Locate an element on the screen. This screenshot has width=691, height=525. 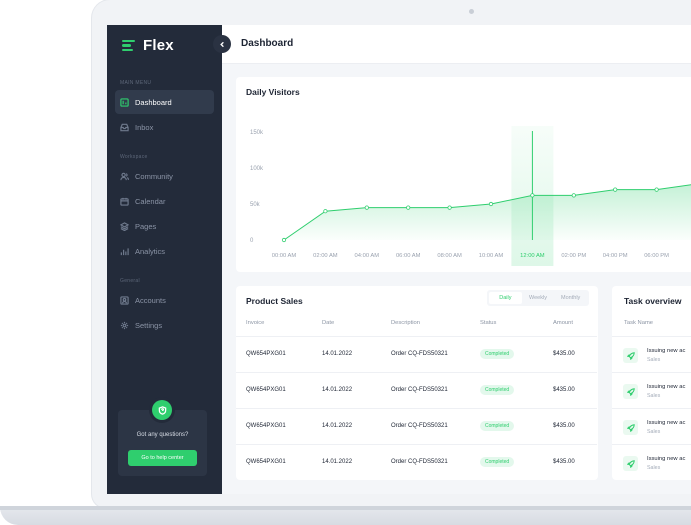
x-tick-label: 02:00 AM is located at coordinates (325, 256).